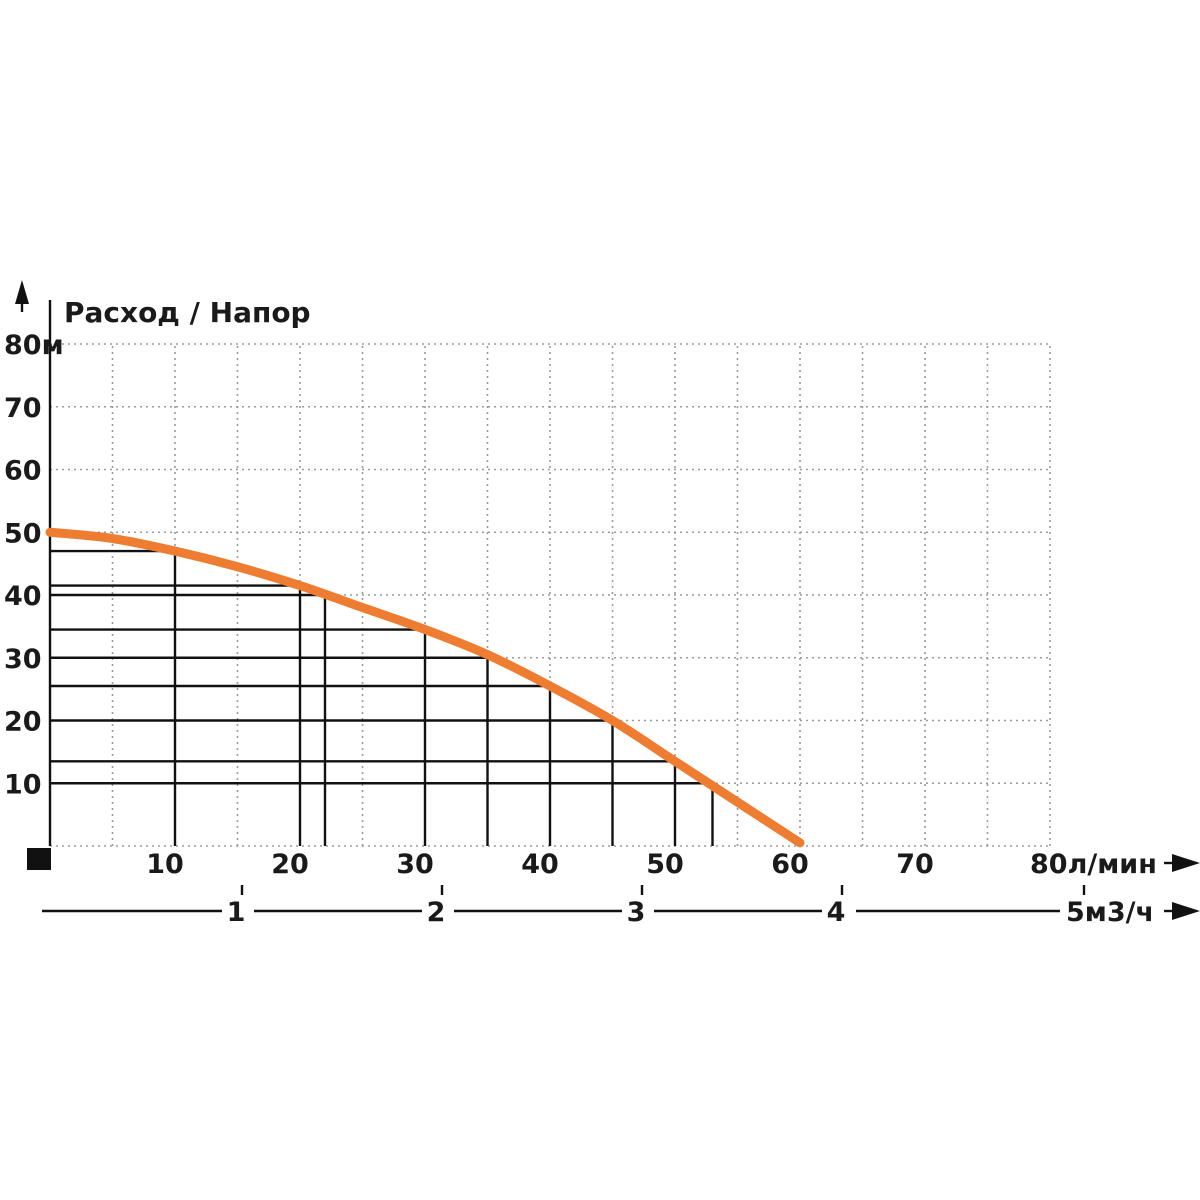 This screenshot has width=1200, height=1200. What do you see at coordinates (34, 345) in the screenshot?
I see `y-tick-label: 80м` at bounding box center [34, 345].